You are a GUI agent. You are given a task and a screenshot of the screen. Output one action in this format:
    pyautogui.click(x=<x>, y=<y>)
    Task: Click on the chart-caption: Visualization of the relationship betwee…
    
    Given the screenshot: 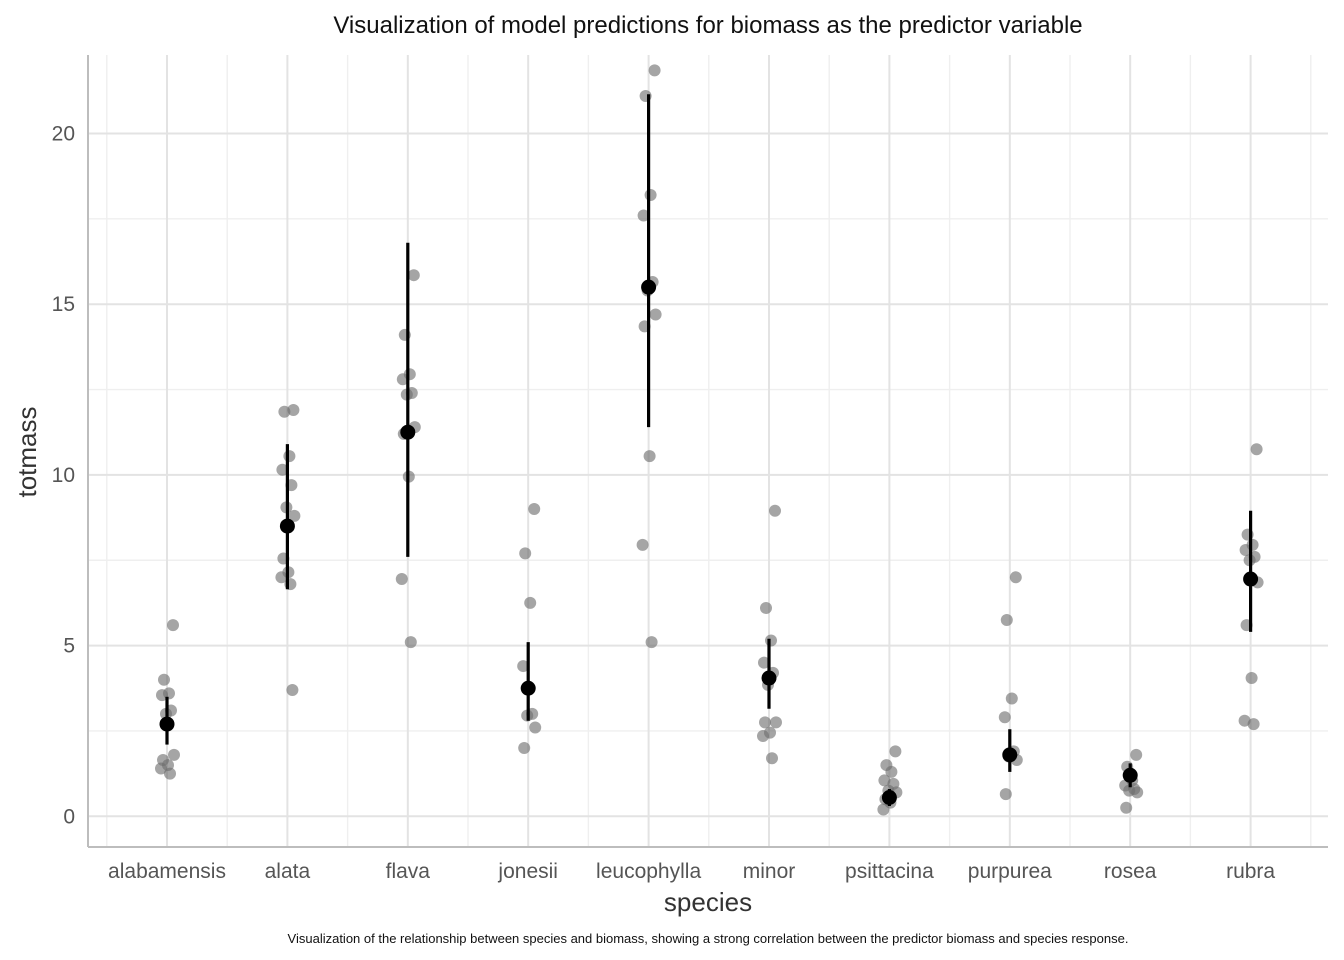 What is the action you would take?
    pyautogui.click(x=708, y=938)
    